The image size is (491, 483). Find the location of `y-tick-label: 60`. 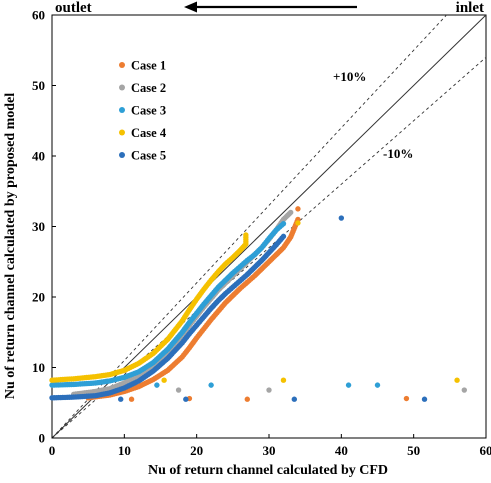

y-tick-label: 60 is located at coordinates (38, 15).